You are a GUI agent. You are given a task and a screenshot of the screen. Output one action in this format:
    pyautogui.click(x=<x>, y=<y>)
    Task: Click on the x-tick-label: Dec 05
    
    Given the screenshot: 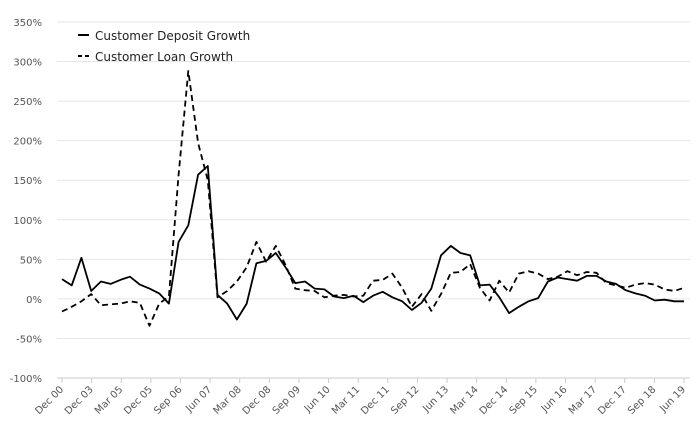 What is the action you would take?
    pyautogui.click(x=138, y=400)
    